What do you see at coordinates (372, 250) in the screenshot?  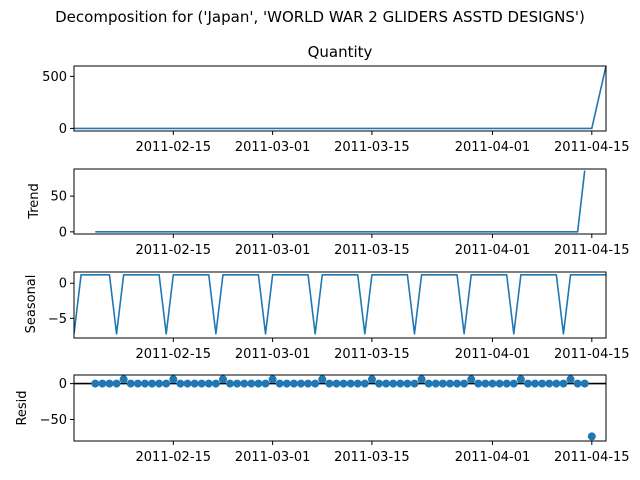 I see `trend-xtick-label: 2011-03-15` at bounding box center [372, 250].